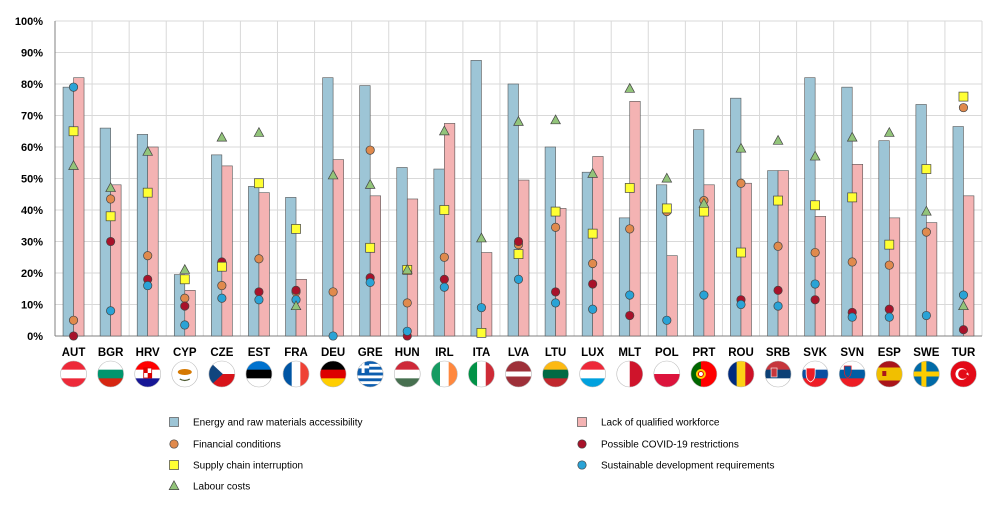  I want to click on marker-sustainable-development-requirements-est, so click(259, 300).